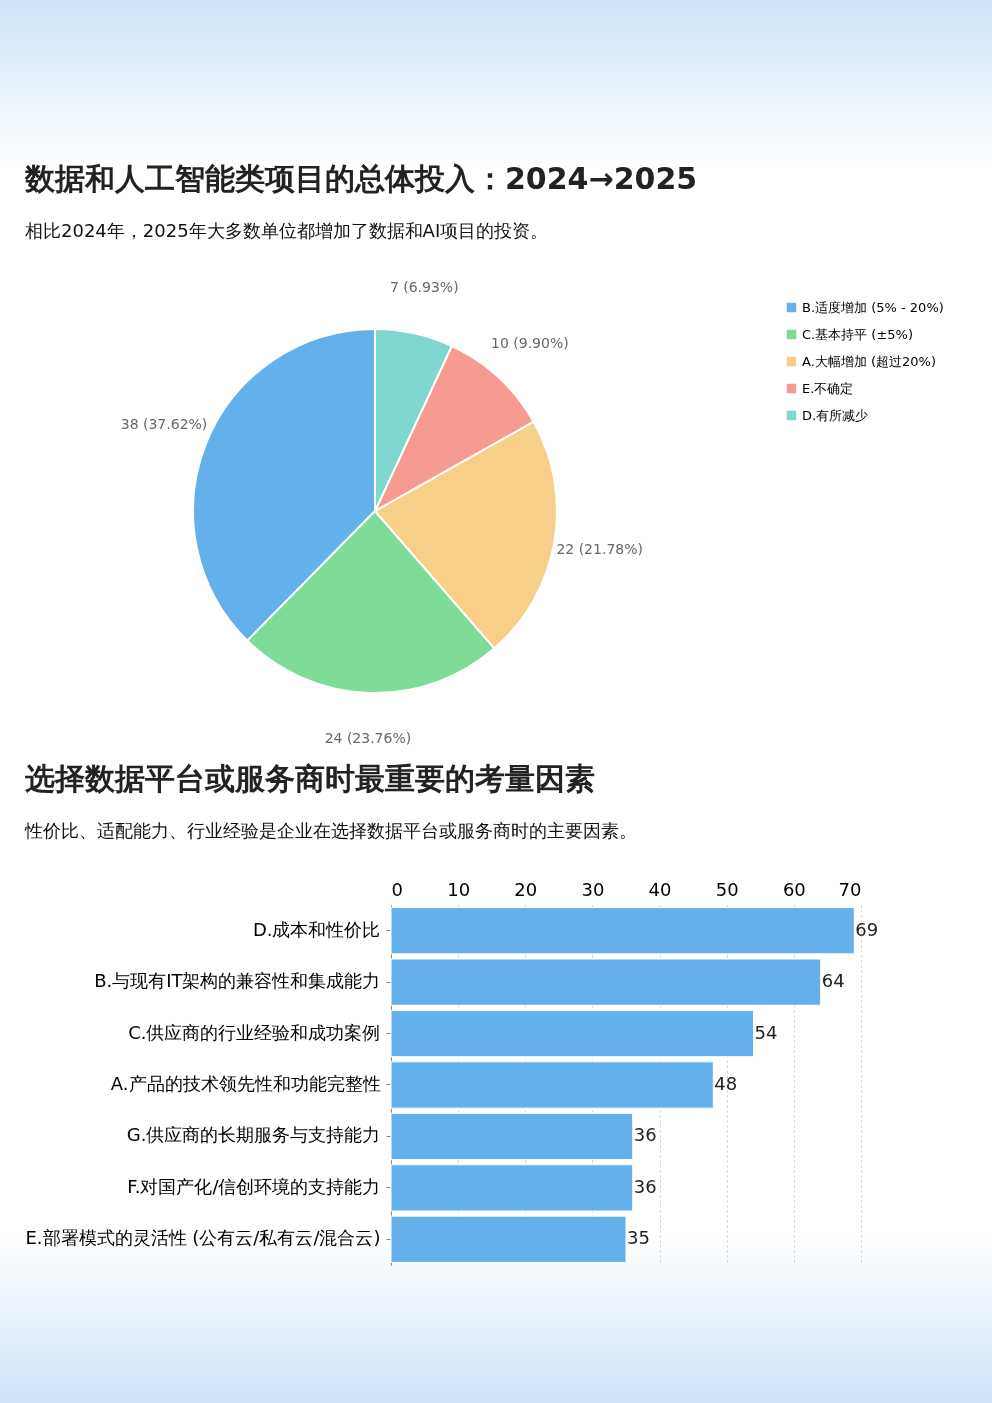 Image resolution: width=992 pixels, height=1403 pixels. I want to click on legend-label: C.基本持平 (±5%), so click(858, 334).